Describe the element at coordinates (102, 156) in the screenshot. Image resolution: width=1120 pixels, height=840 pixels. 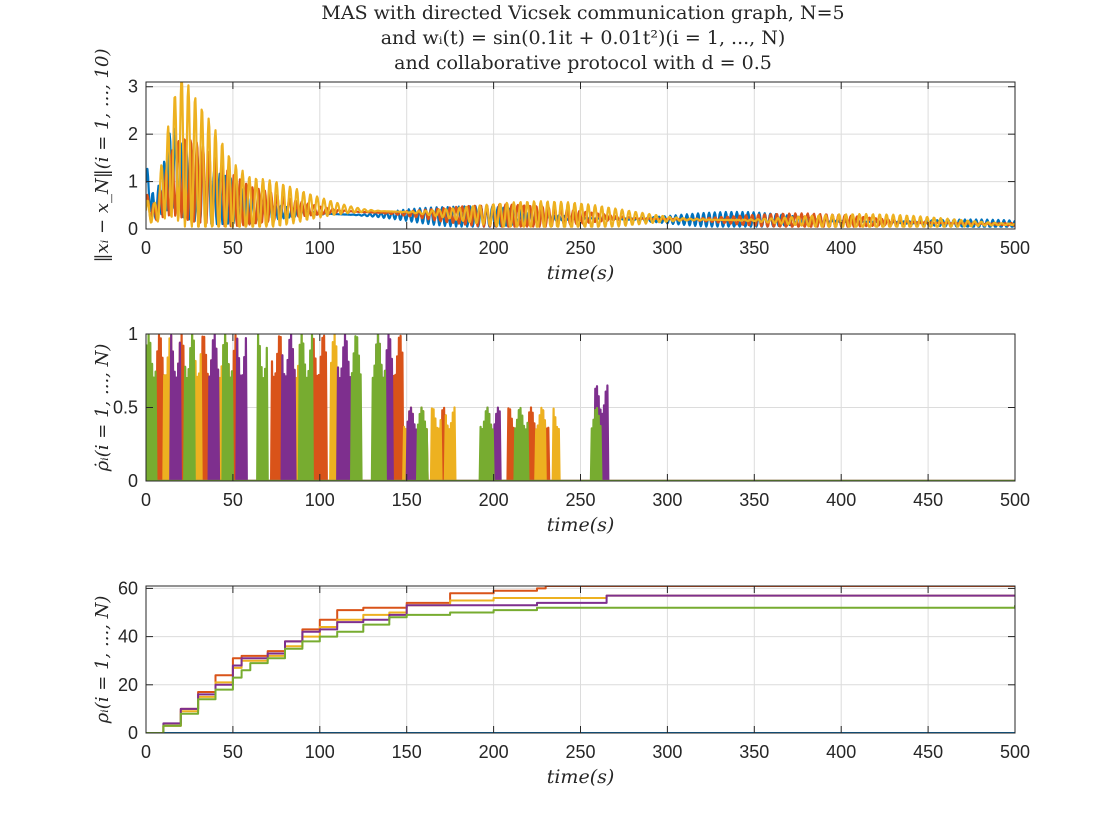
I see `y-axis-label: ‖xᵢ − x_N‖(i = 1, ..., 10)` at that location.